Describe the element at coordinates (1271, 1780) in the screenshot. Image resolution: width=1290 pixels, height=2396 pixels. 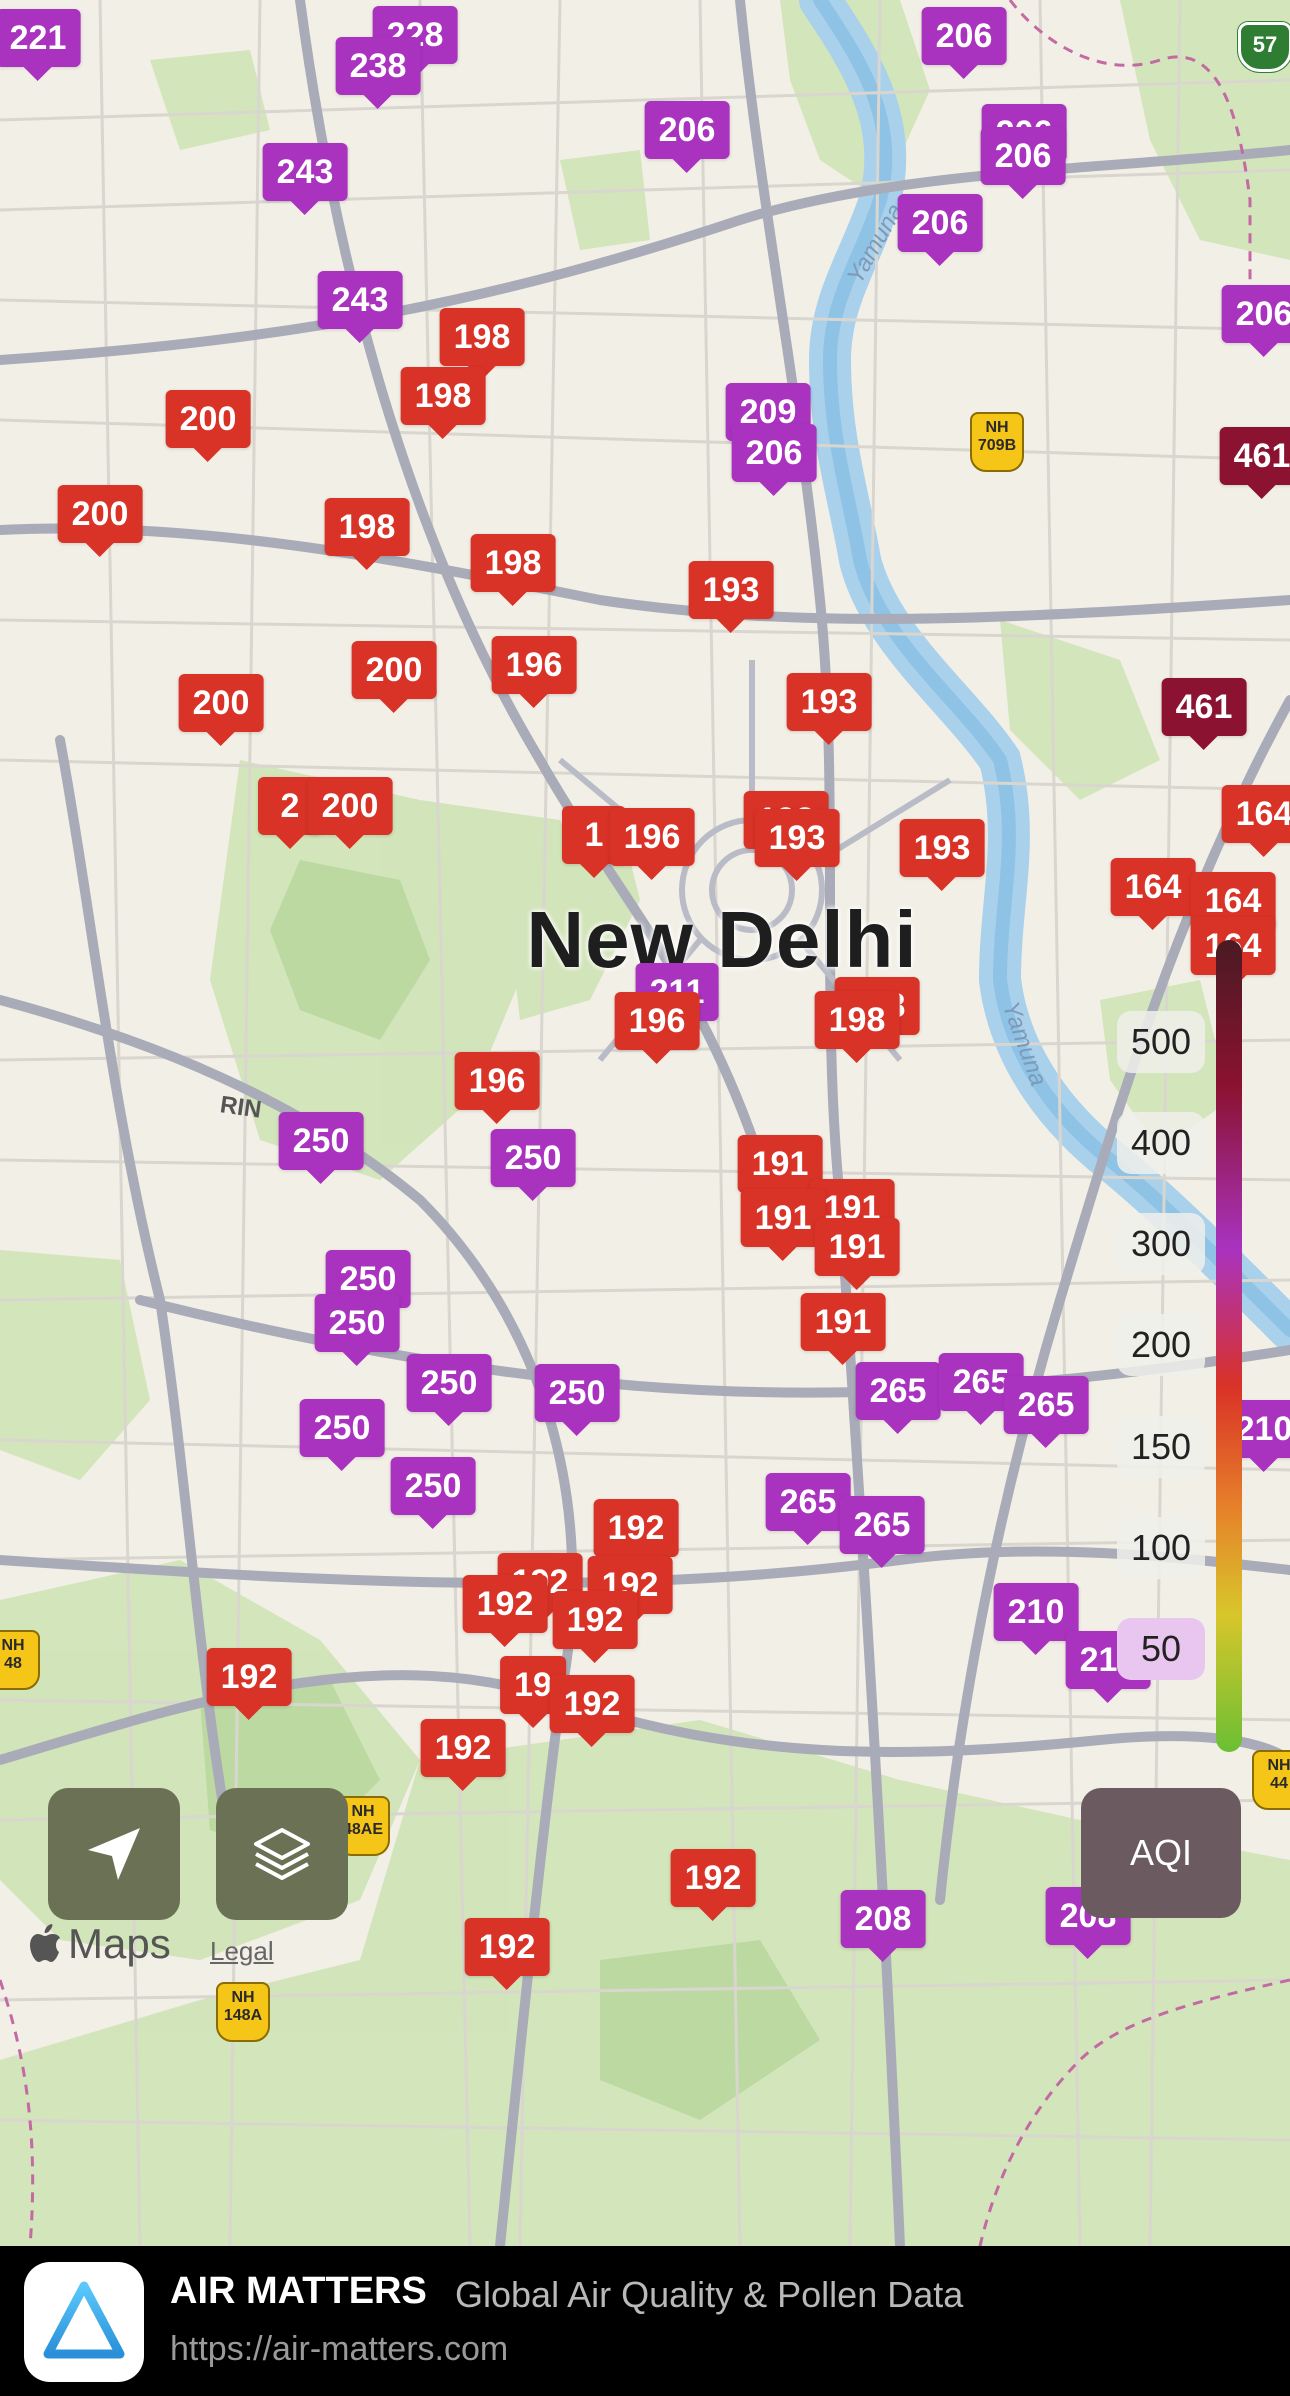
I see `highway-shield: NH 44` at that location.